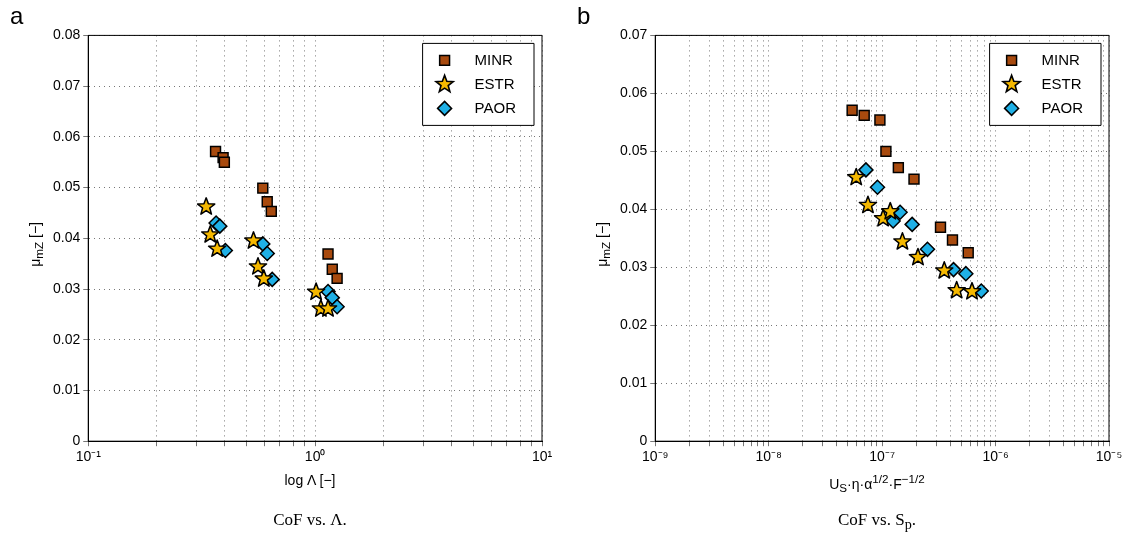 The image size is (1134, 543). I want to click on x-tick-label: 10⁻⁵, so click(1109, 456).